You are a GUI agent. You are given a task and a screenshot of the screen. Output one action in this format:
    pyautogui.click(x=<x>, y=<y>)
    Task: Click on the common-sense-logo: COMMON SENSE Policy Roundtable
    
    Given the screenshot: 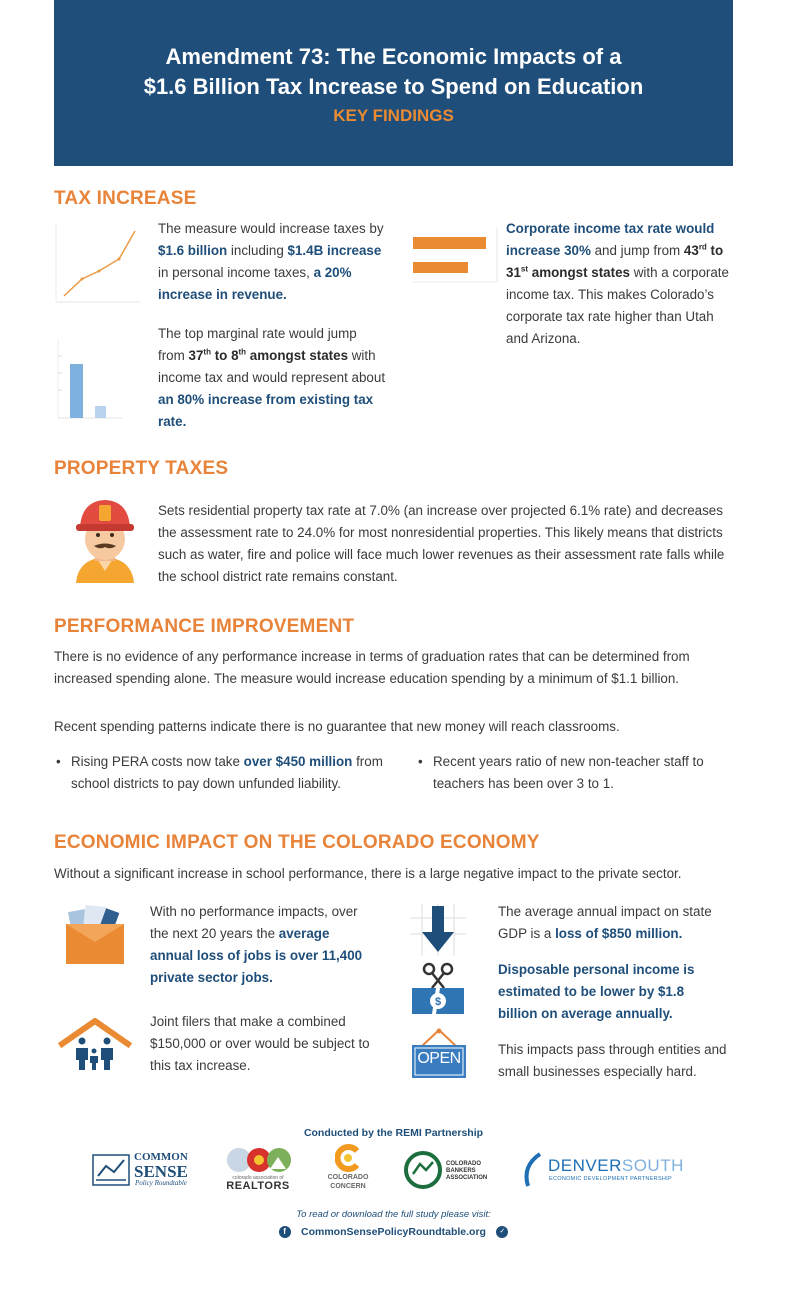 What is the action you would take?
    pyautogui.click(x=142, y=1170)
    